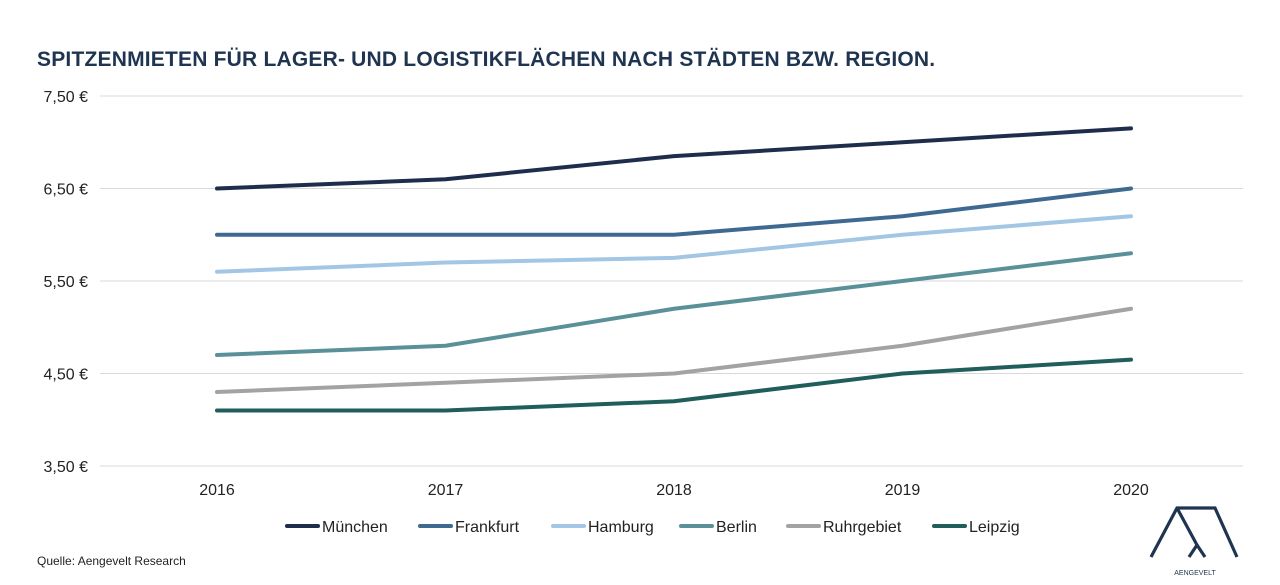  I want to click on x-tick-label: 2020, so click(1131, 490).